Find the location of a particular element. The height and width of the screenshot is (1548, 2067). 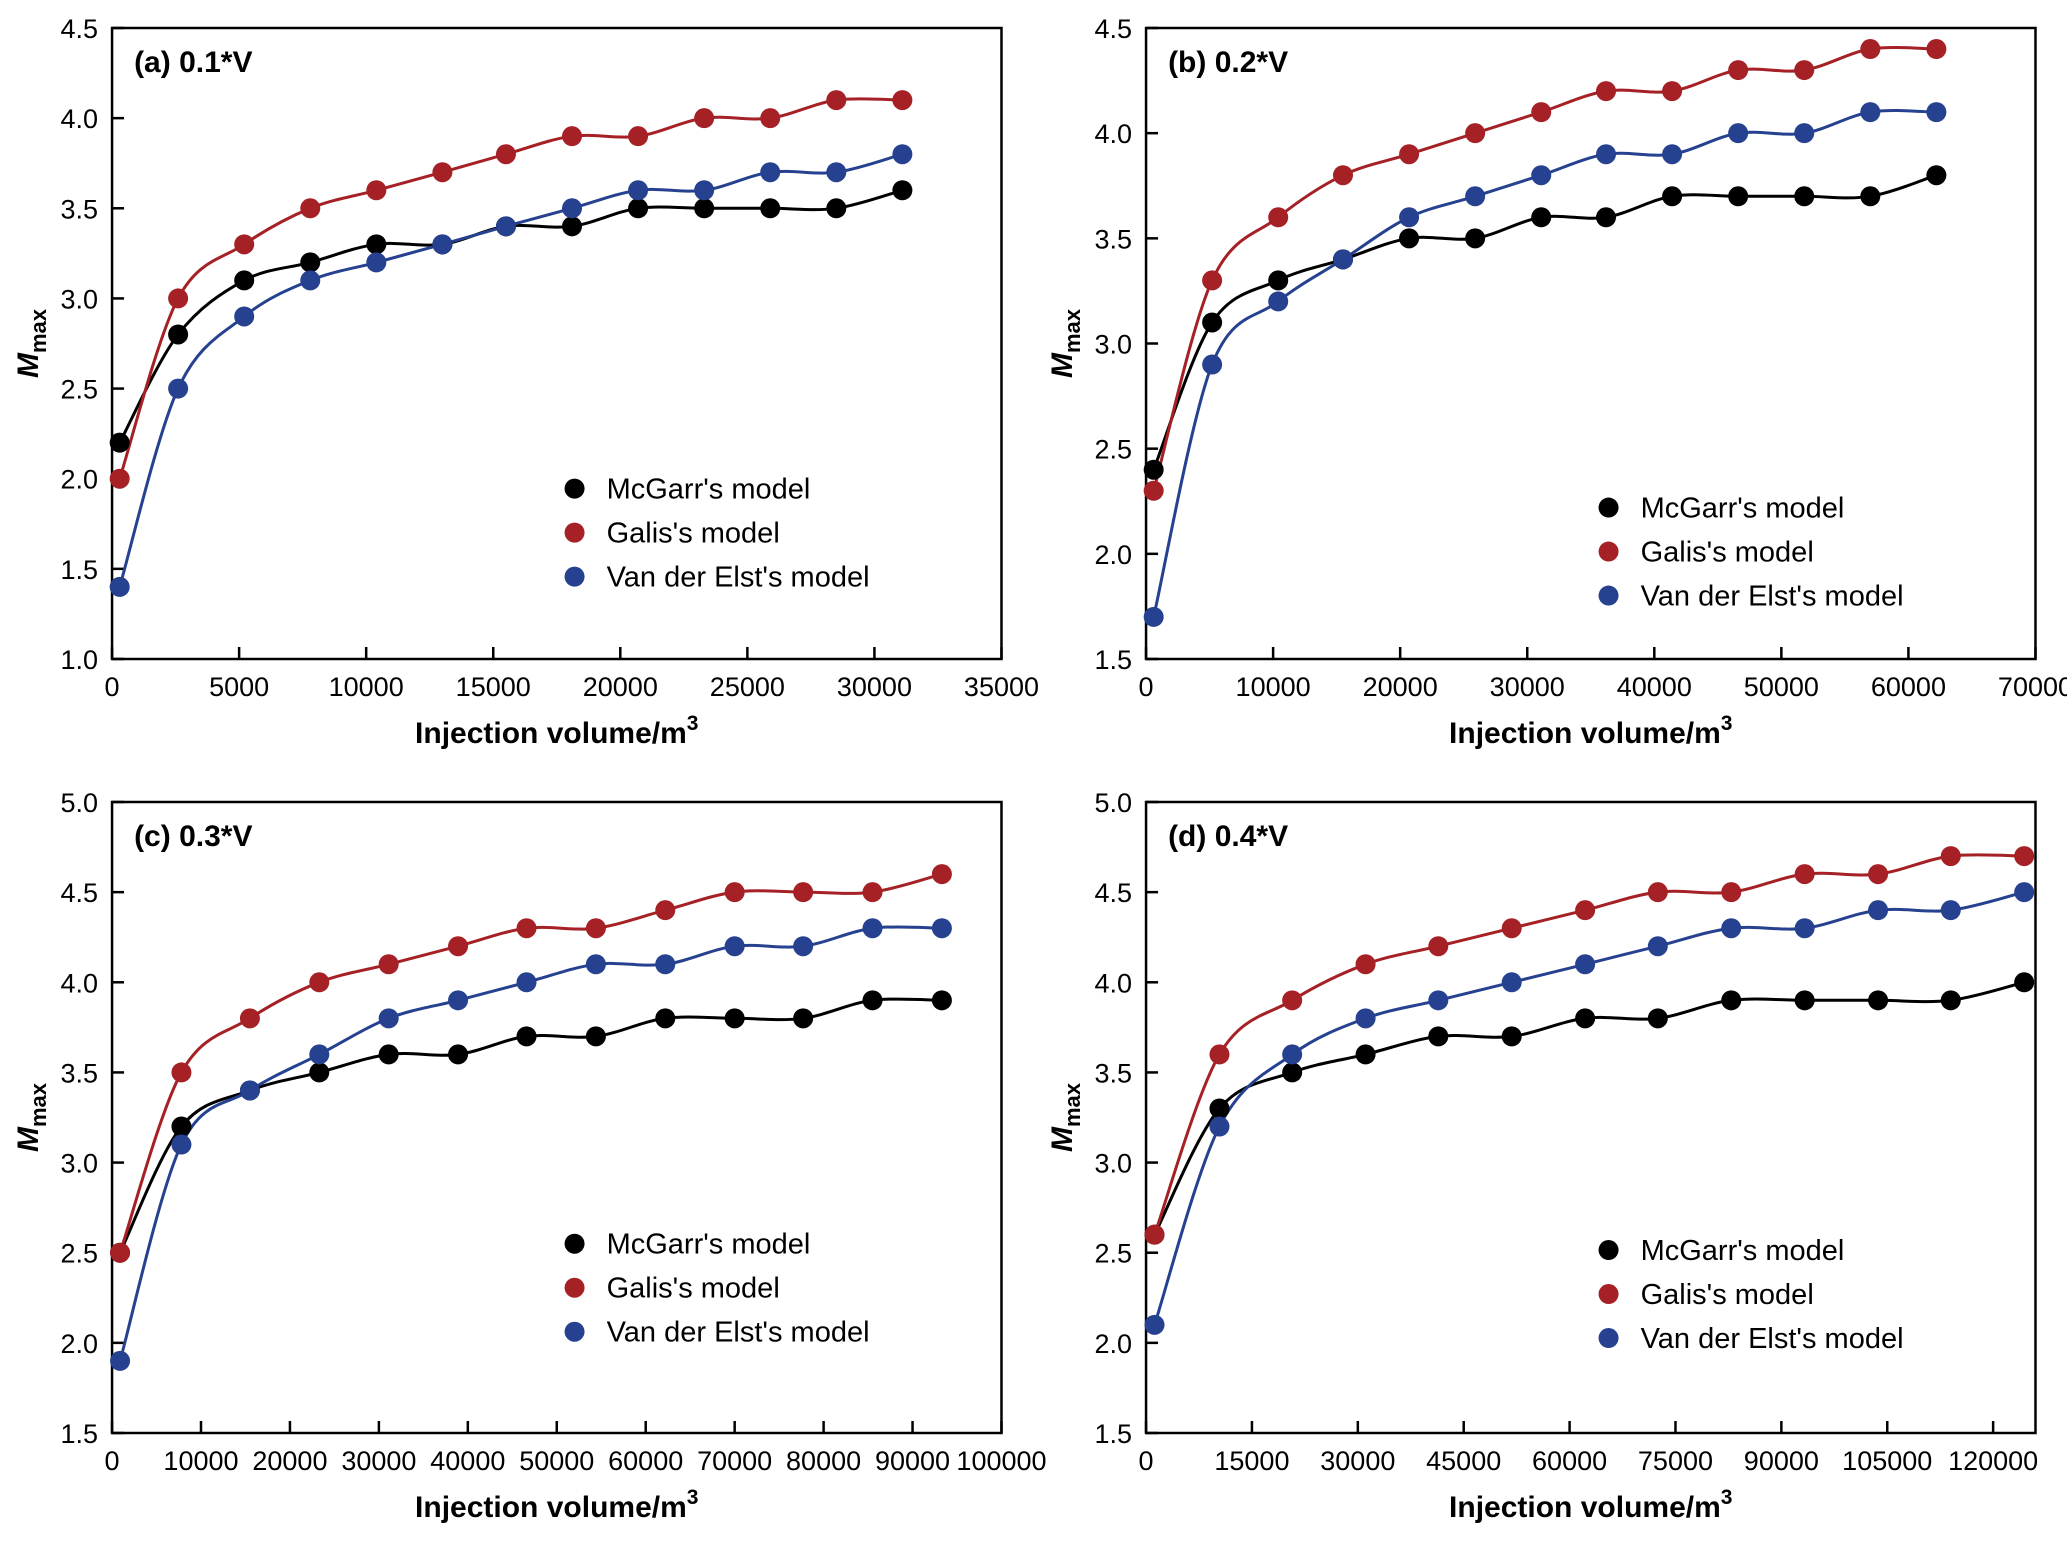

y-tick-label: 3.0 is located at coordinates (79, 1164).